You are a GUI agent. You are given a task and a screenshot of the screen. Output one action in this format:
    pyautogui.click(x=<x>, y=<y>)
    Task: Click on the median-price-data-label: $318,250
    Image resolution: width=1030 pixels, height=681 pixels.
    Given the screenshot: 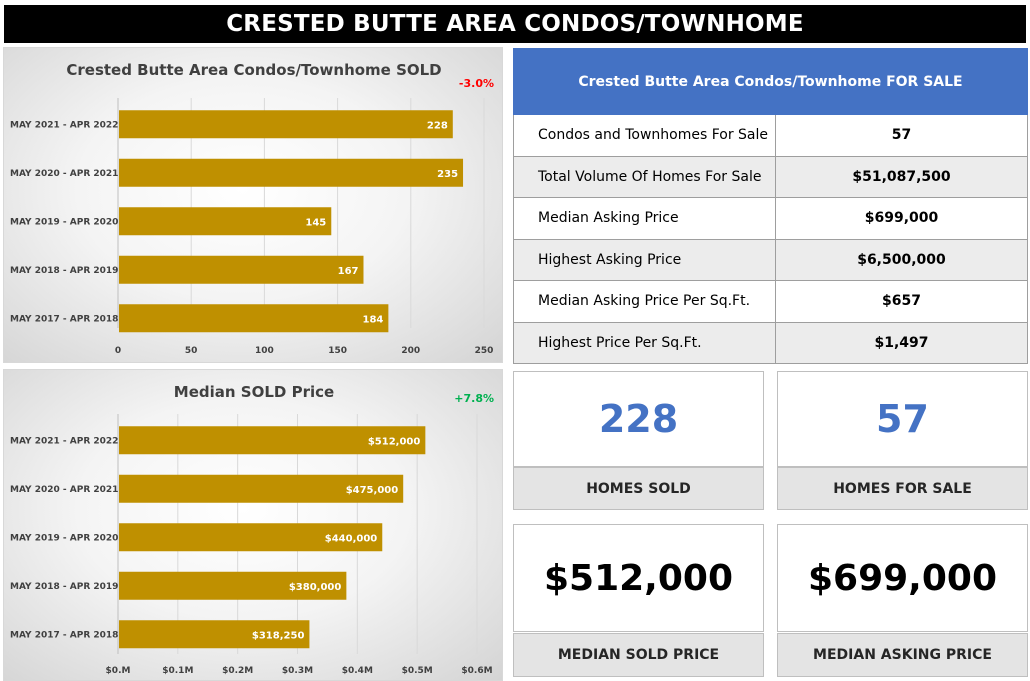 What is the action you would take?
    pyautogui.click(x=278, y=635)
    